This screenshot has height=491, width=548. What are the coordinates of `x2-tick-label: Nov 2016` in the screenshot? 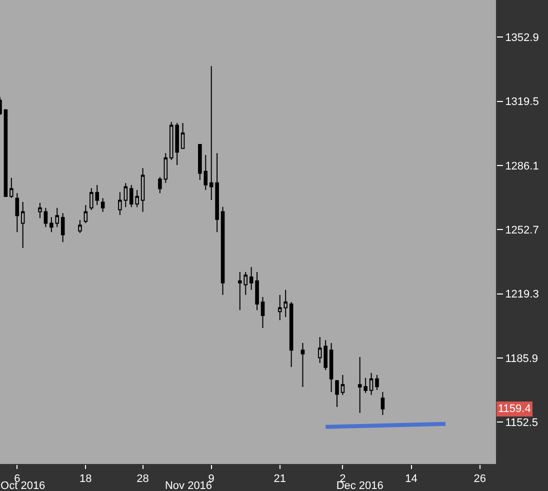 It's located at (188, 485).